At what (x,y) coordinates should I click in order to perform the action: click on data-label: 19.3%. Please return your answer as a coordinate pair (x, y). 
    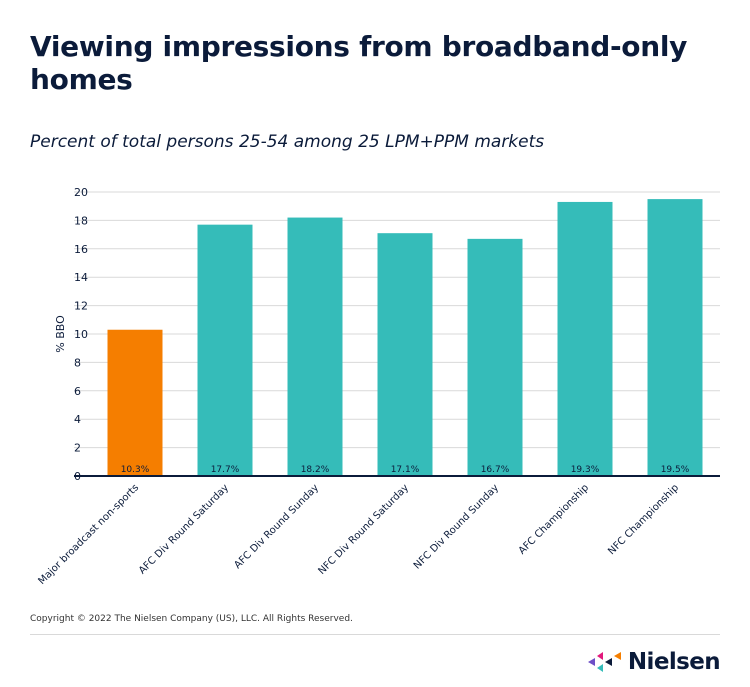
    Looking at the image, I should click on (585, 470).